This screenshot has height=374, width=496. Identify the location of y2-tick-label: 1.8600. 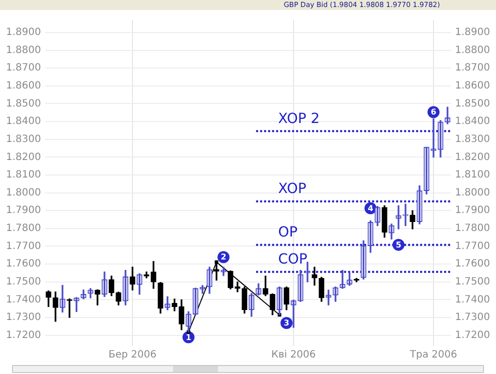
(472, 86).